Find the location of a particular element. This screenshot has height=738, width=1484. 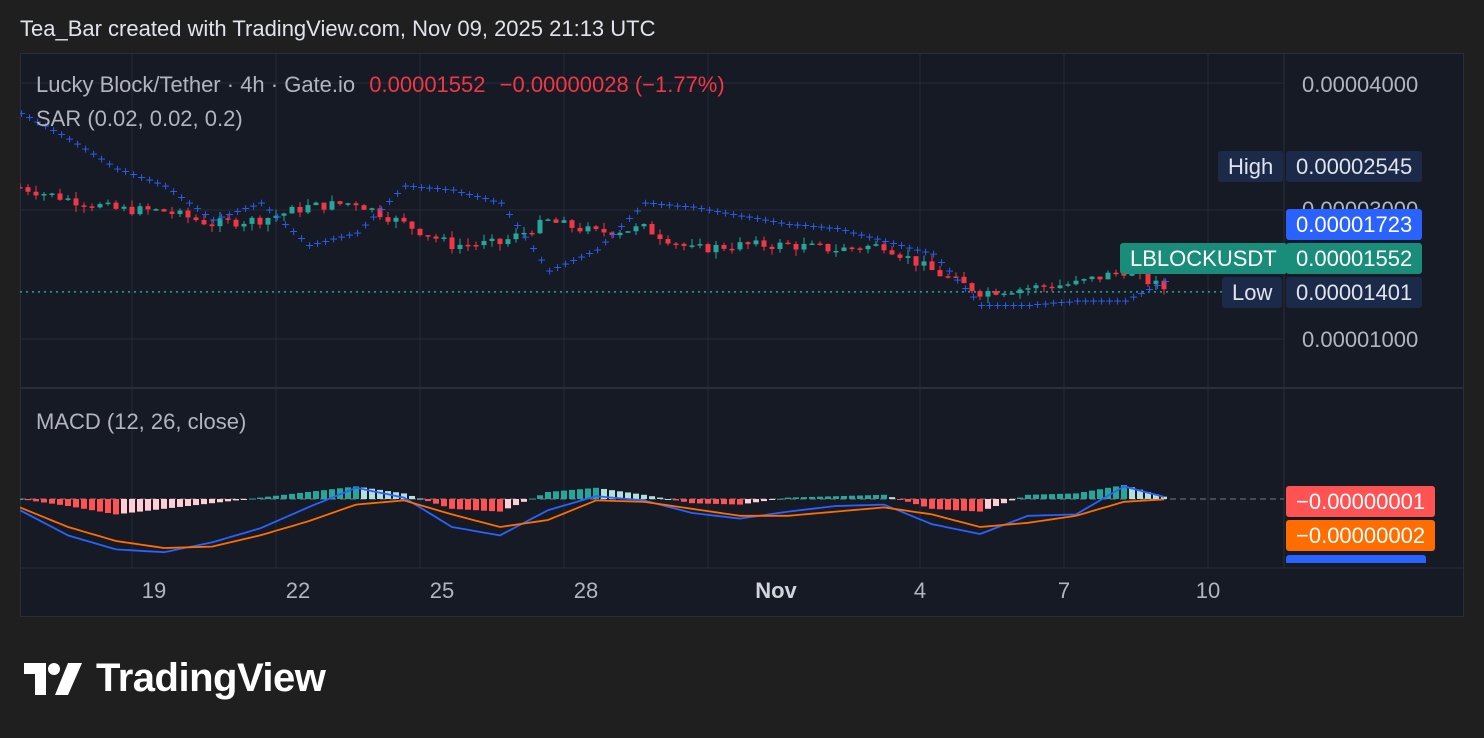

sar-legend: SAR (0.02, 0.02, 0.2) is located at coordinates (139, 118).